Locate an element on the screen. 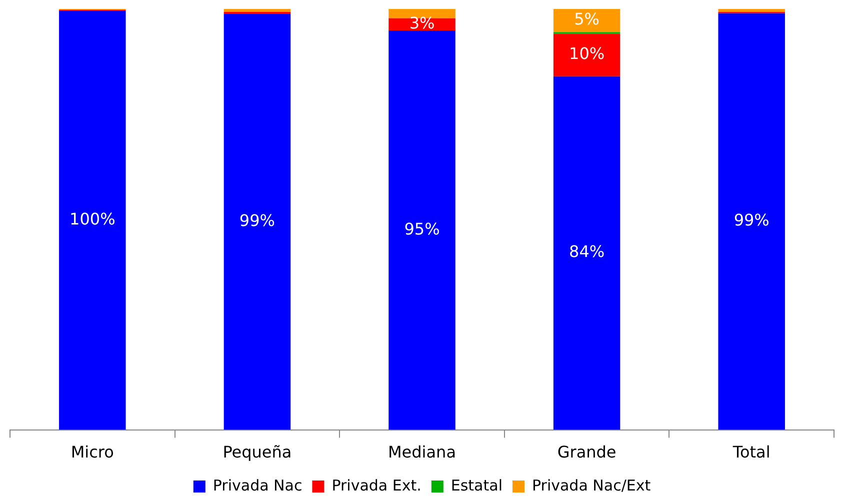  data-label: 5% is located at coordinates (587, 19).